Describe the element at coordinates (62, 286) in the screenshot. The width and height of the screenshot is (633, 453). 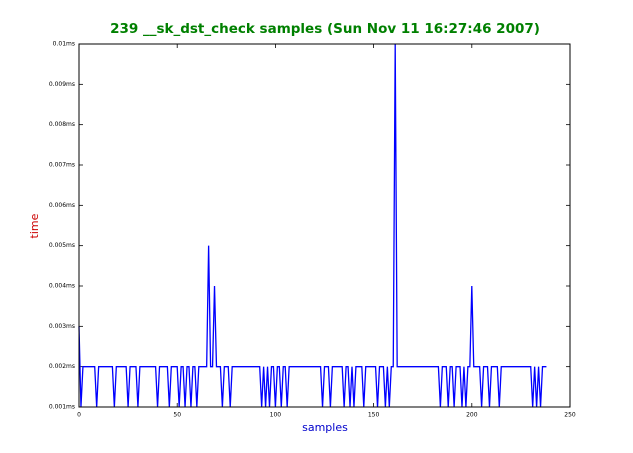
I see `y-tick-label: 0.004ms` at that location.